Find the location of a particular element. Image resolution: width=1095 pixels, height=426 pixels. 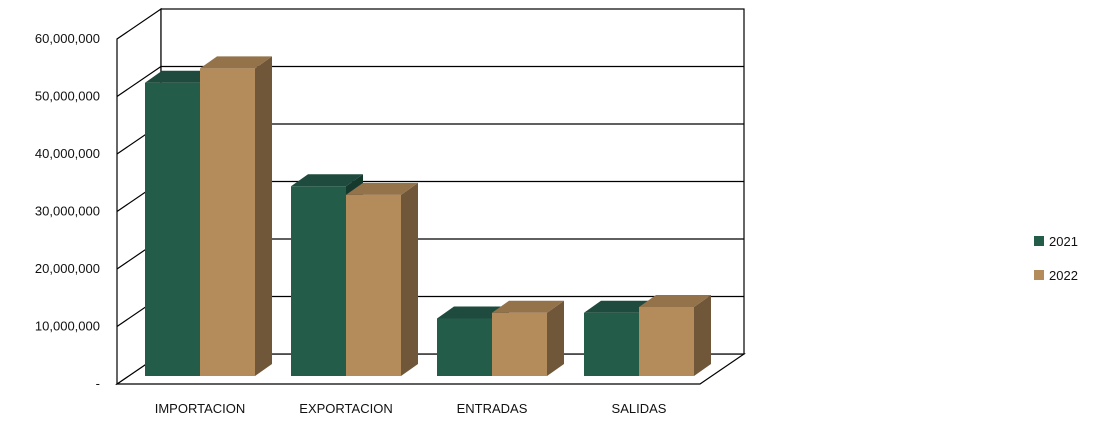

x-tick-label: IMPORTACION is located at coordinates (200, 408).